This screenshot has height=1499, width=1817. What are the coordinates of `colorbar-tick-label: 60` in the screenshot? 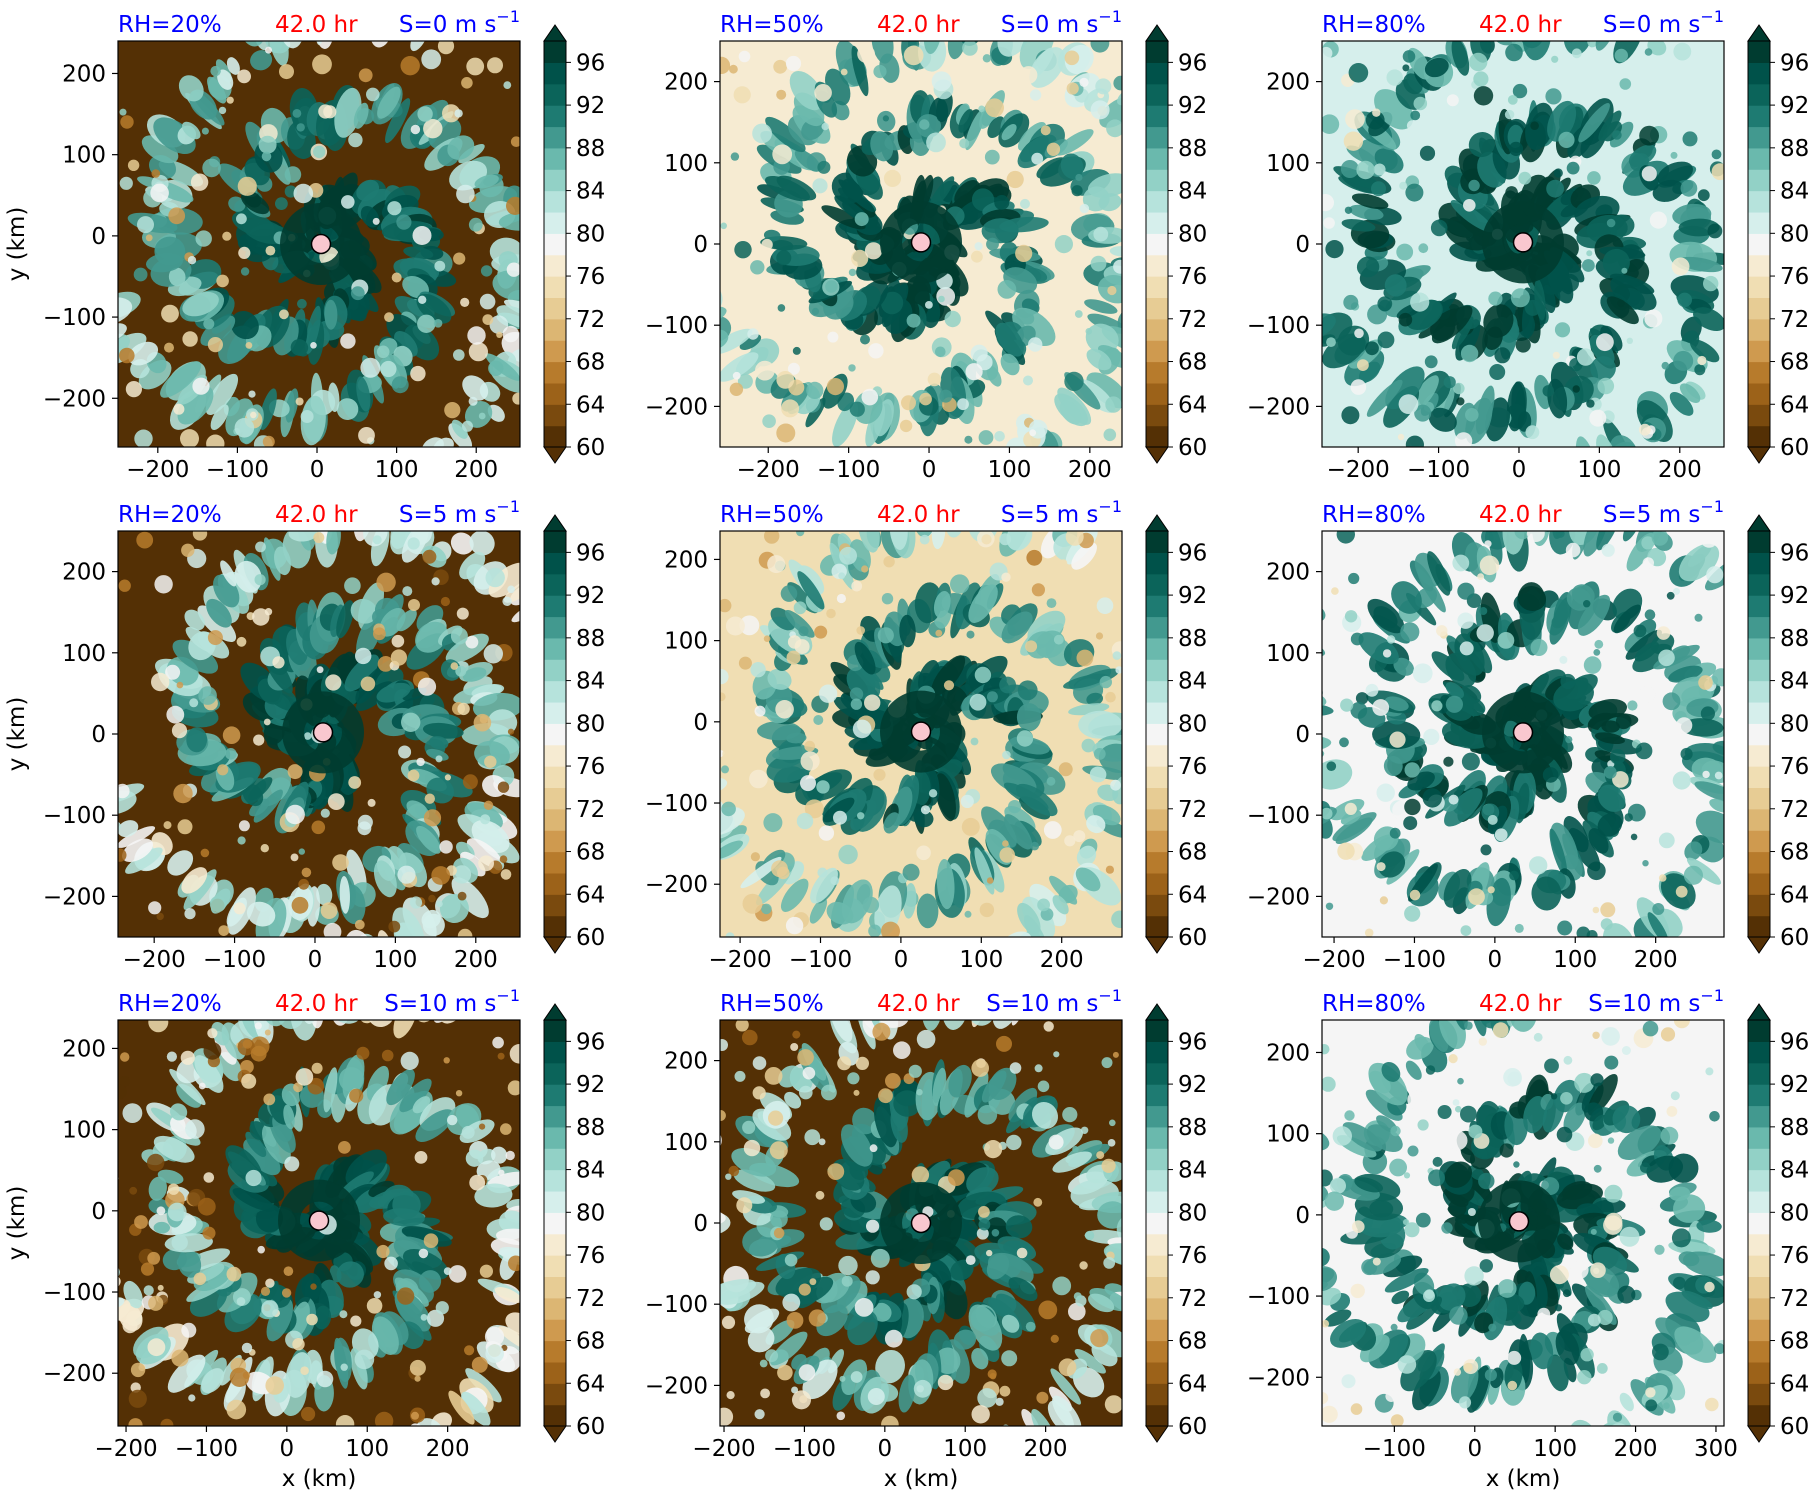 It's located at (1794, 938).